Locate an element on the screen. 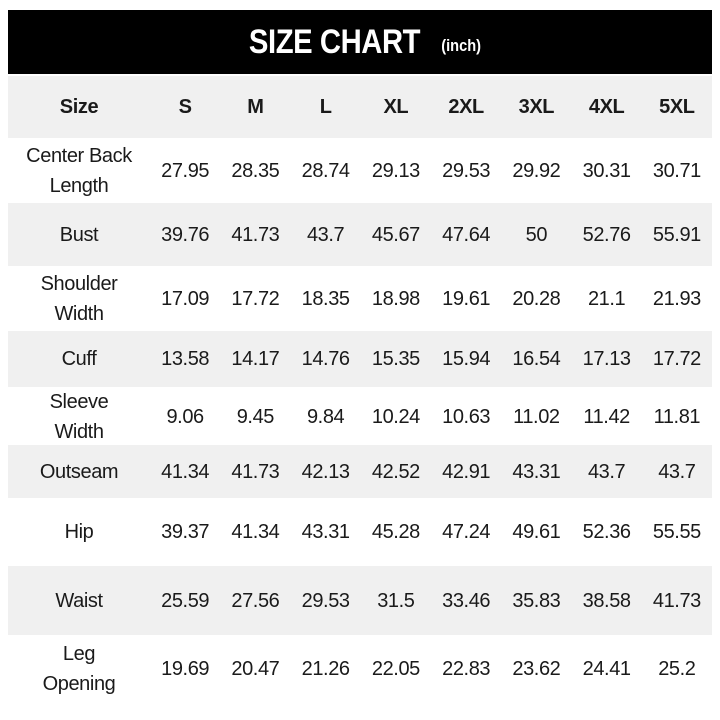 The height and width of the screenshot is (720, 720). measurement-cell: 23.62 is located at coordinates (536, 669).